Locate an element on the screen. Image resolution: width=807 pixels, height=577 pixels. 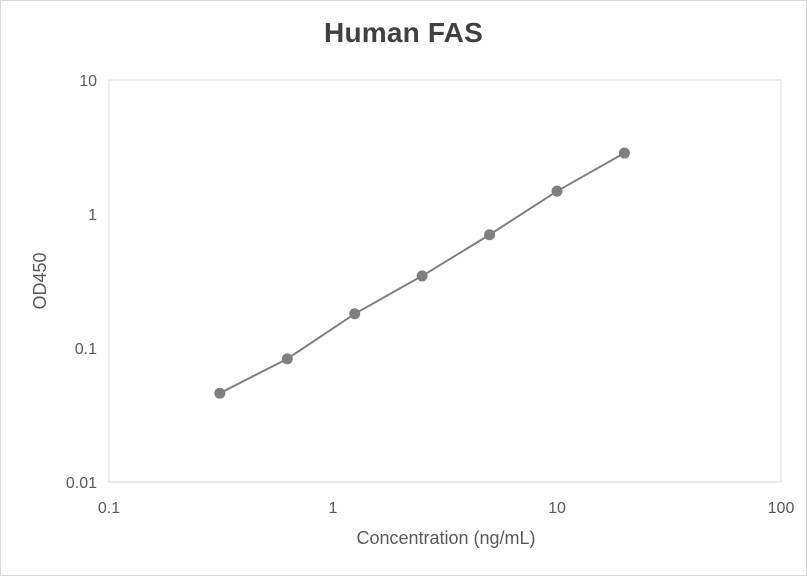
y-tick-label: 1 is located at coordinates (92, 215).